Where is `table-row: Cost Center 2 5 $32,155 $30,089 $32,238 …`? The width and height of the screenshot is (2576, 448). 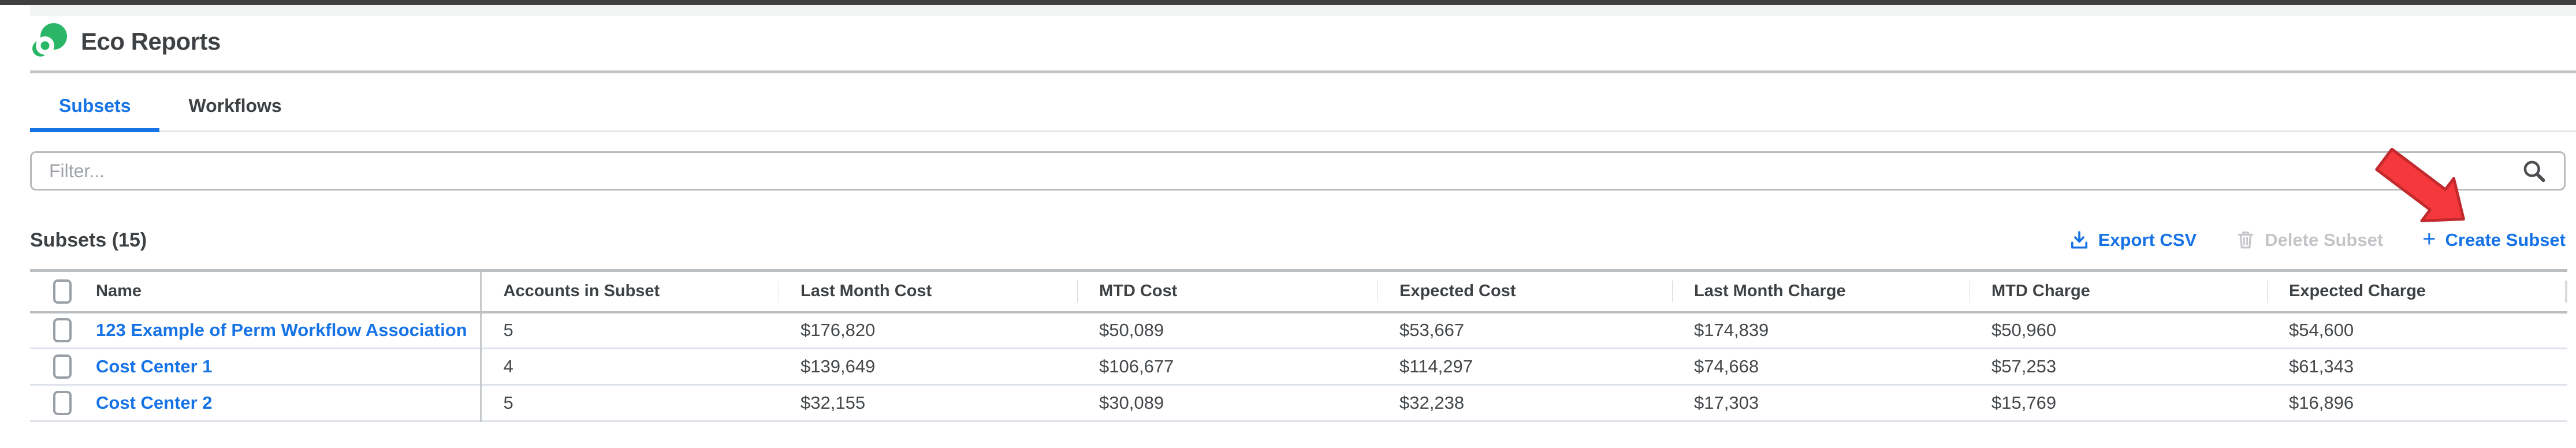
table-row: Cost Center 2 5 $32,155 $30,089 $32,238 … is located at coordinates (1298, 402).